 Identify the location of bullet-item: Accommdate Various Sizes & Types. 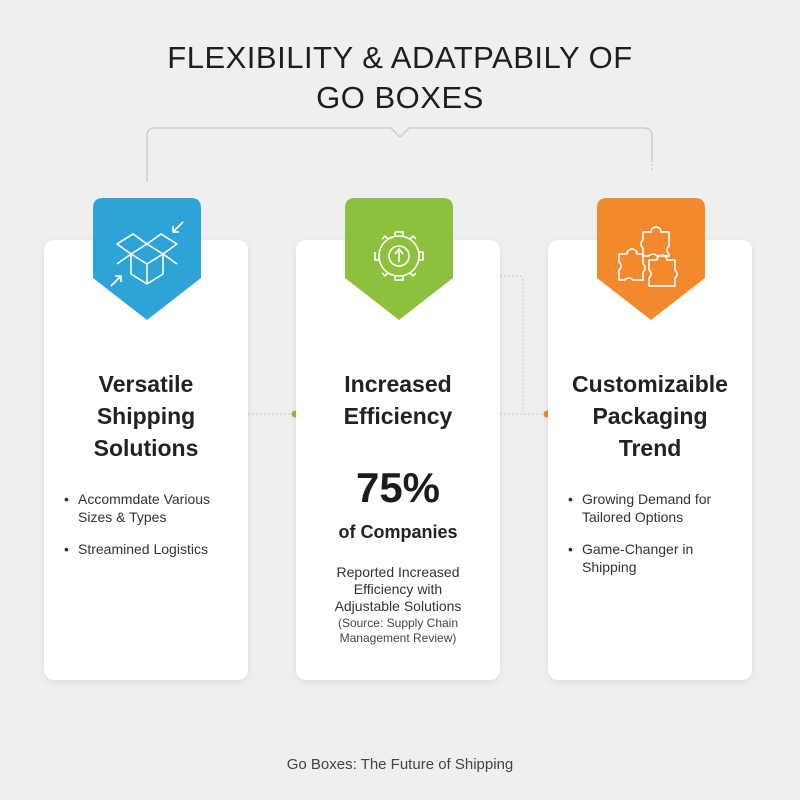
(151, 508).